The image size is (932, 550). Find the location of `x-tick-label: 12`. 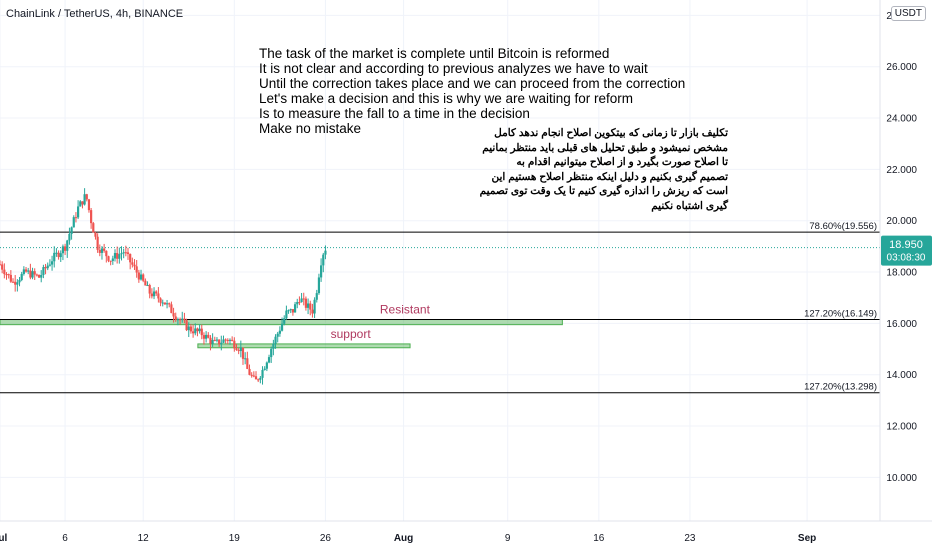

x-tick-label: 12 is located at coordinates (144, 538).